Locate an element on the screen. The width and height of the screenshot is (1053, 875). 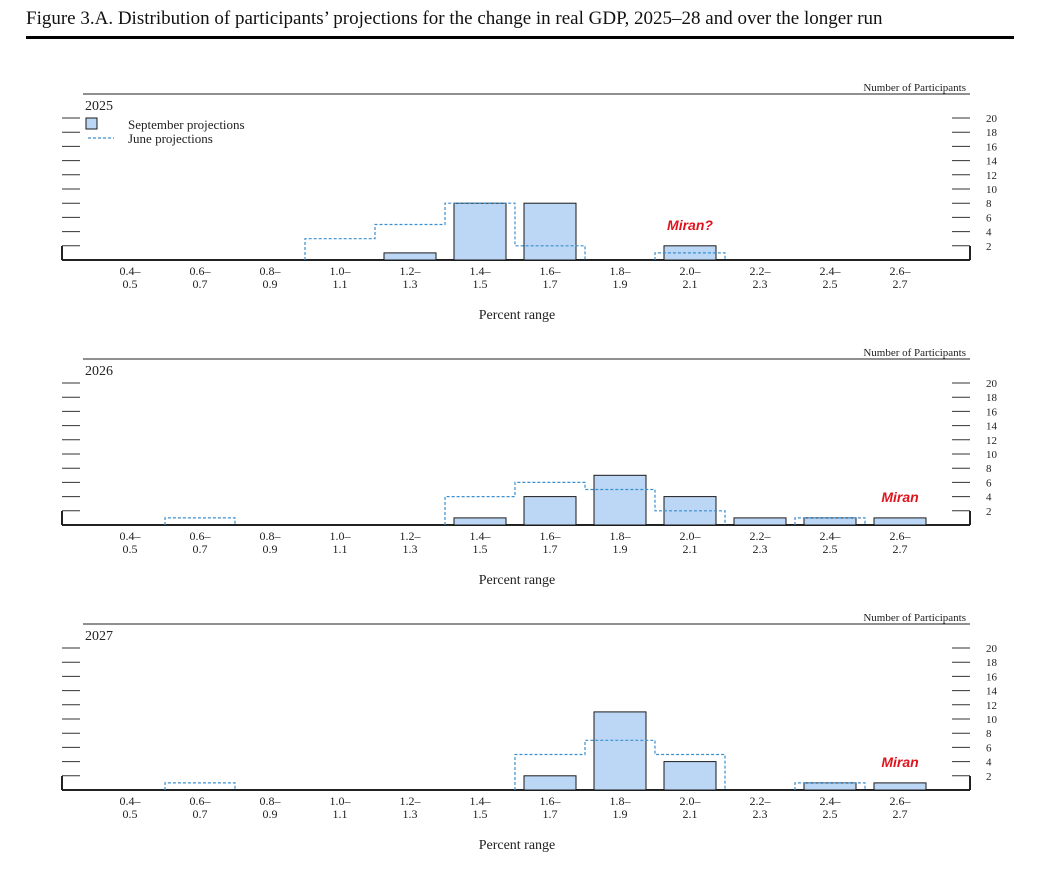
x-tick-label: 1.8– is located at coordinates (621, 801).